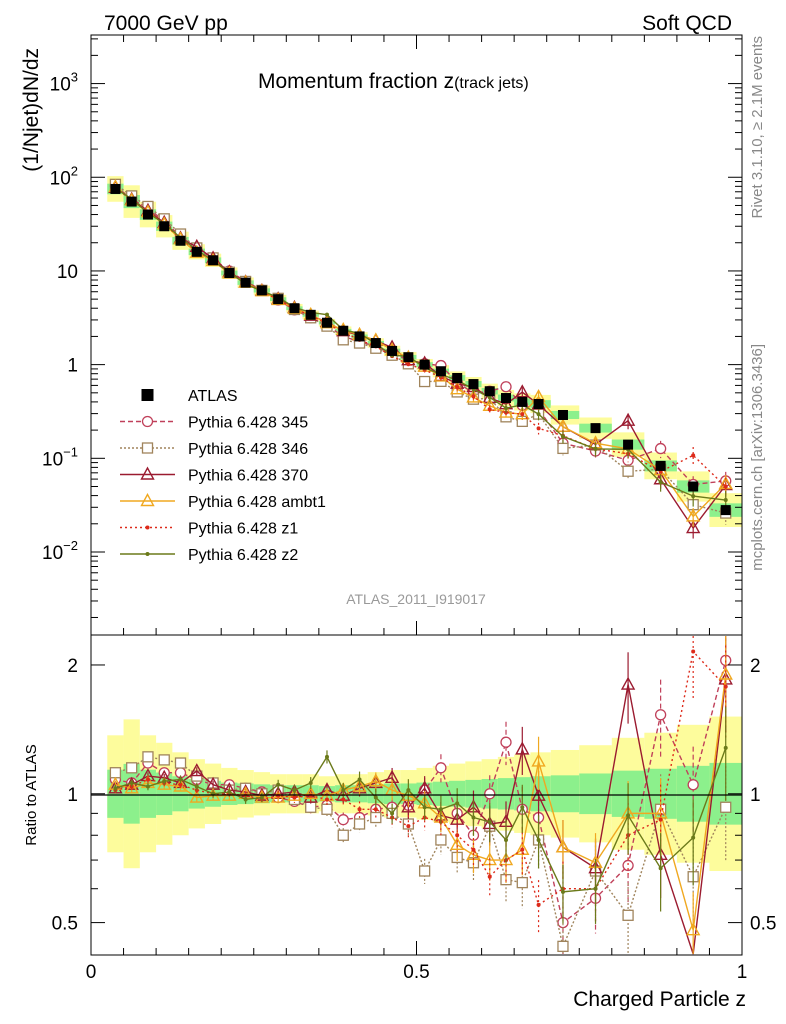 The height and width of the screenshot is (1024, 786). I want to click on legend-label-4: Pythia 6.428 z1, so click(243, 529).